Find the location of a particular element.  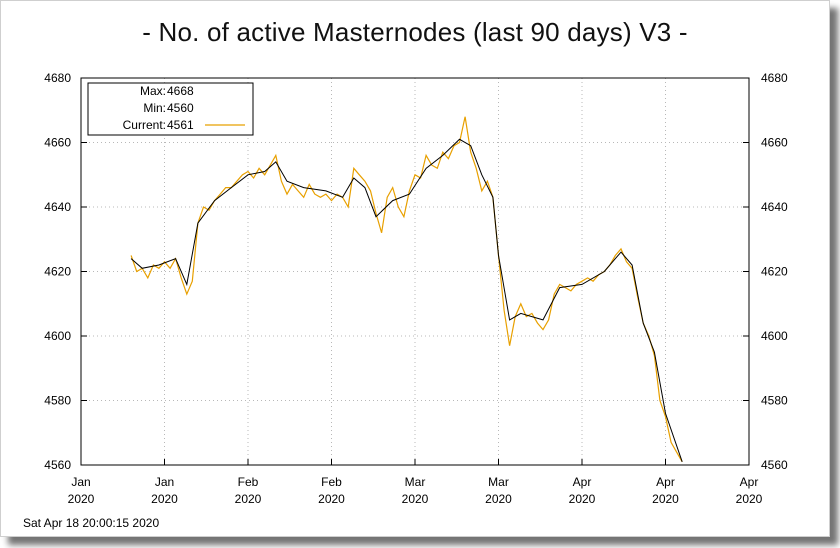

timestamp-label: Sat Apr 18 20:00:15 2020 is located at coordinates (91, 523).